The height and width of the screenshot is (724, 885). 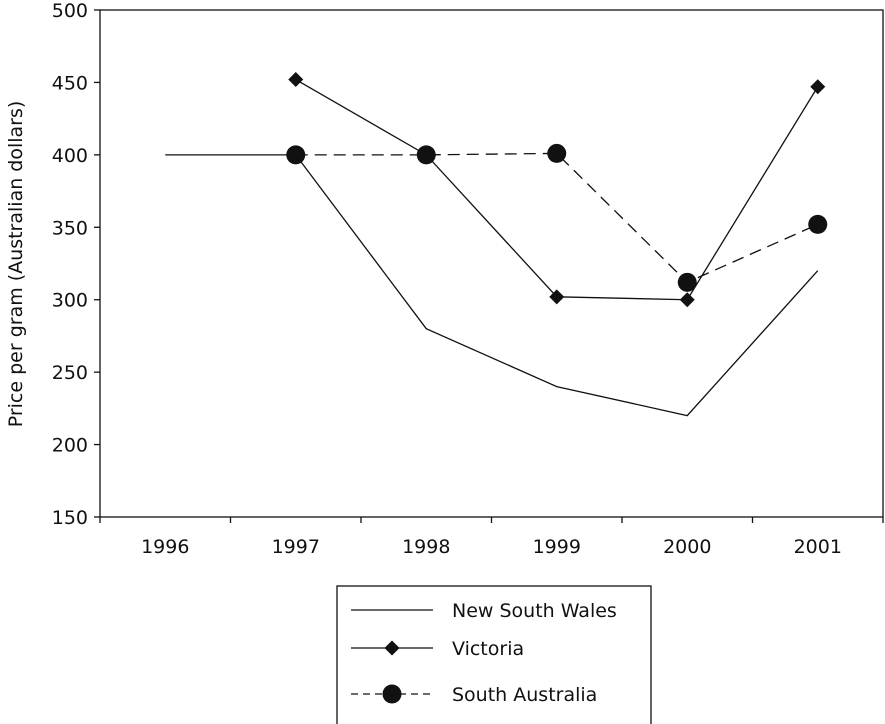 I want to click on legend: New South Wales Victoria South Australia, so click(x=494, y=654).